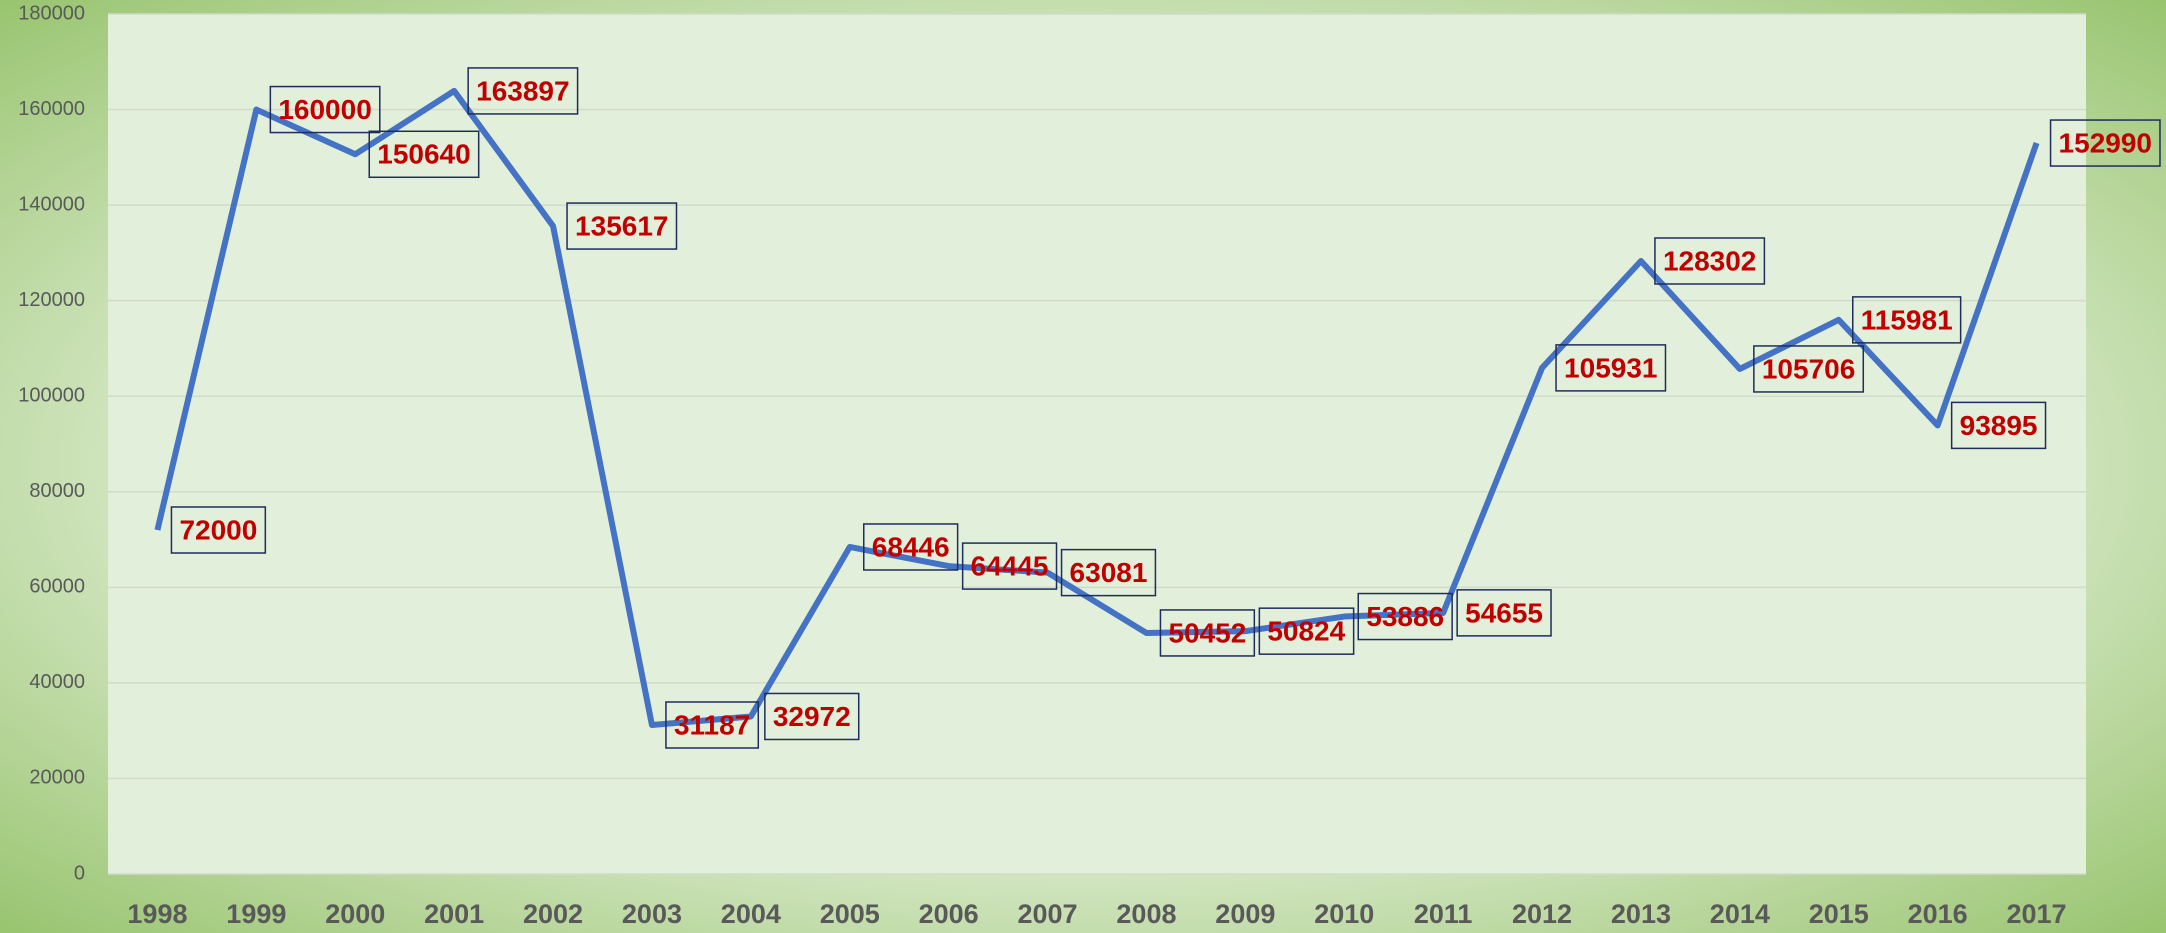 The image size is (2166, 933). I want to click on x-tick-label: 2002, so click(553, 914).